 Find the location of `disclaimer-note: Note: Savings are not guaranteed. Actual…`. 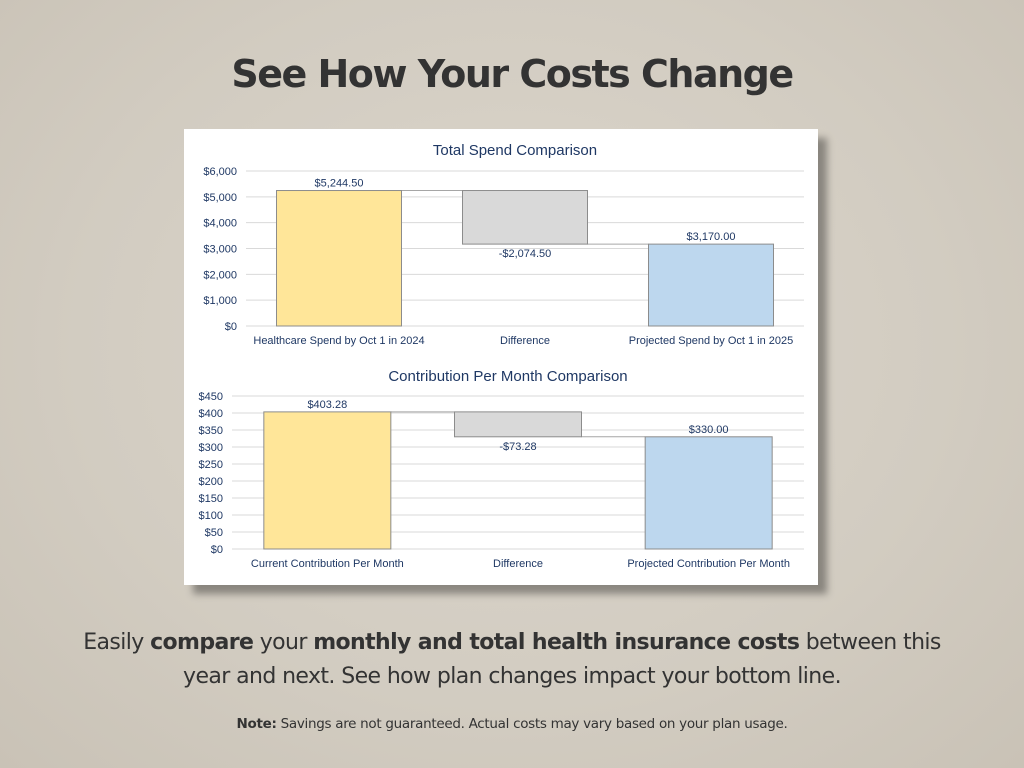

disclaimer-note: Note: Savings are not guaranteed. Actual… is located at coordinates (512, 724).